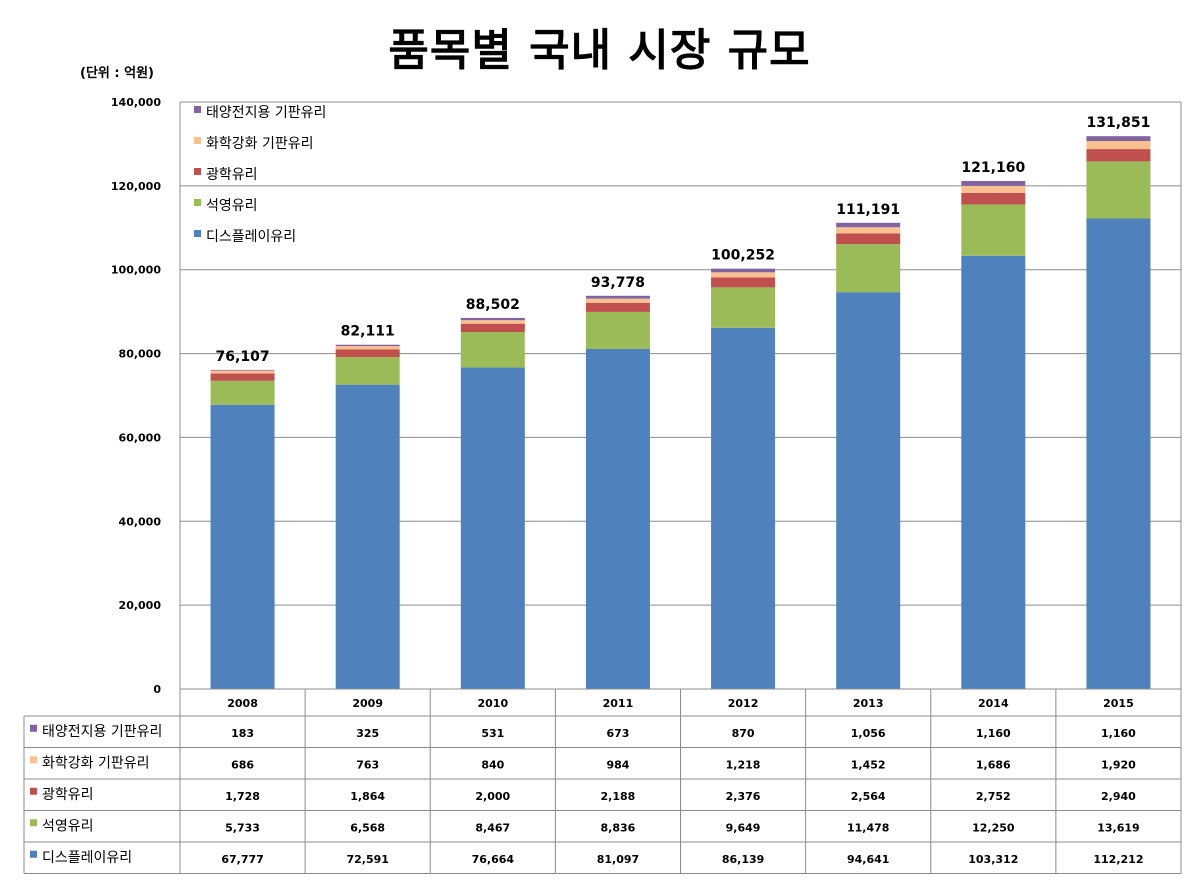 Image resolution: width=1199 pixels, height=882 pixels. I want to click on table-cell: 183, so click(242, 733).